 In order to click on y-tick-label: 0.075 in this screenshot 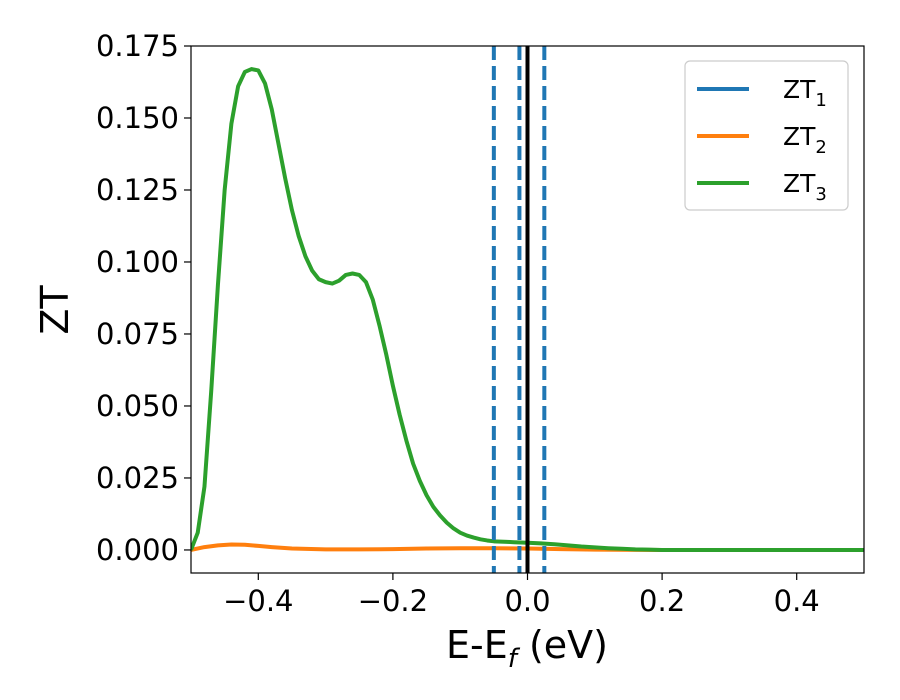, I will do `click(137, 334)`.